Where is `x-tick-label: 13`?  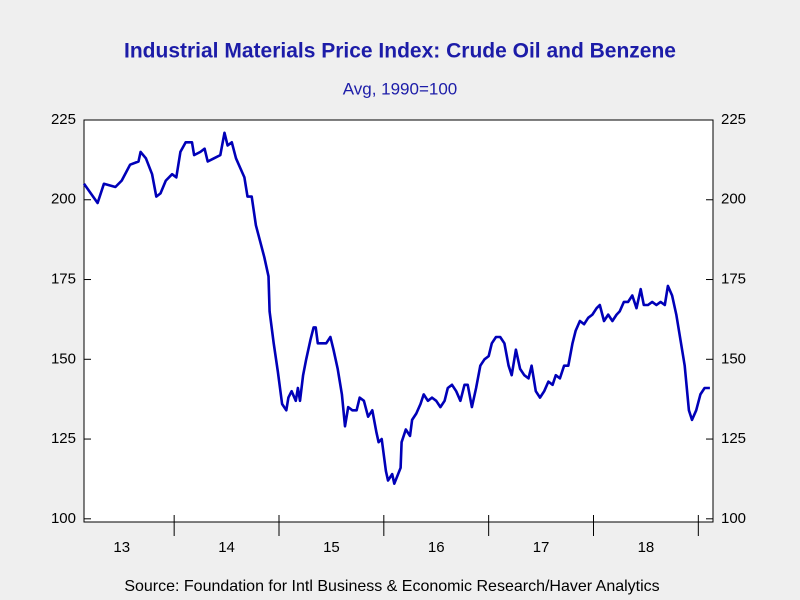 x-tick-label: 13 is located at coordinates (121, 547).